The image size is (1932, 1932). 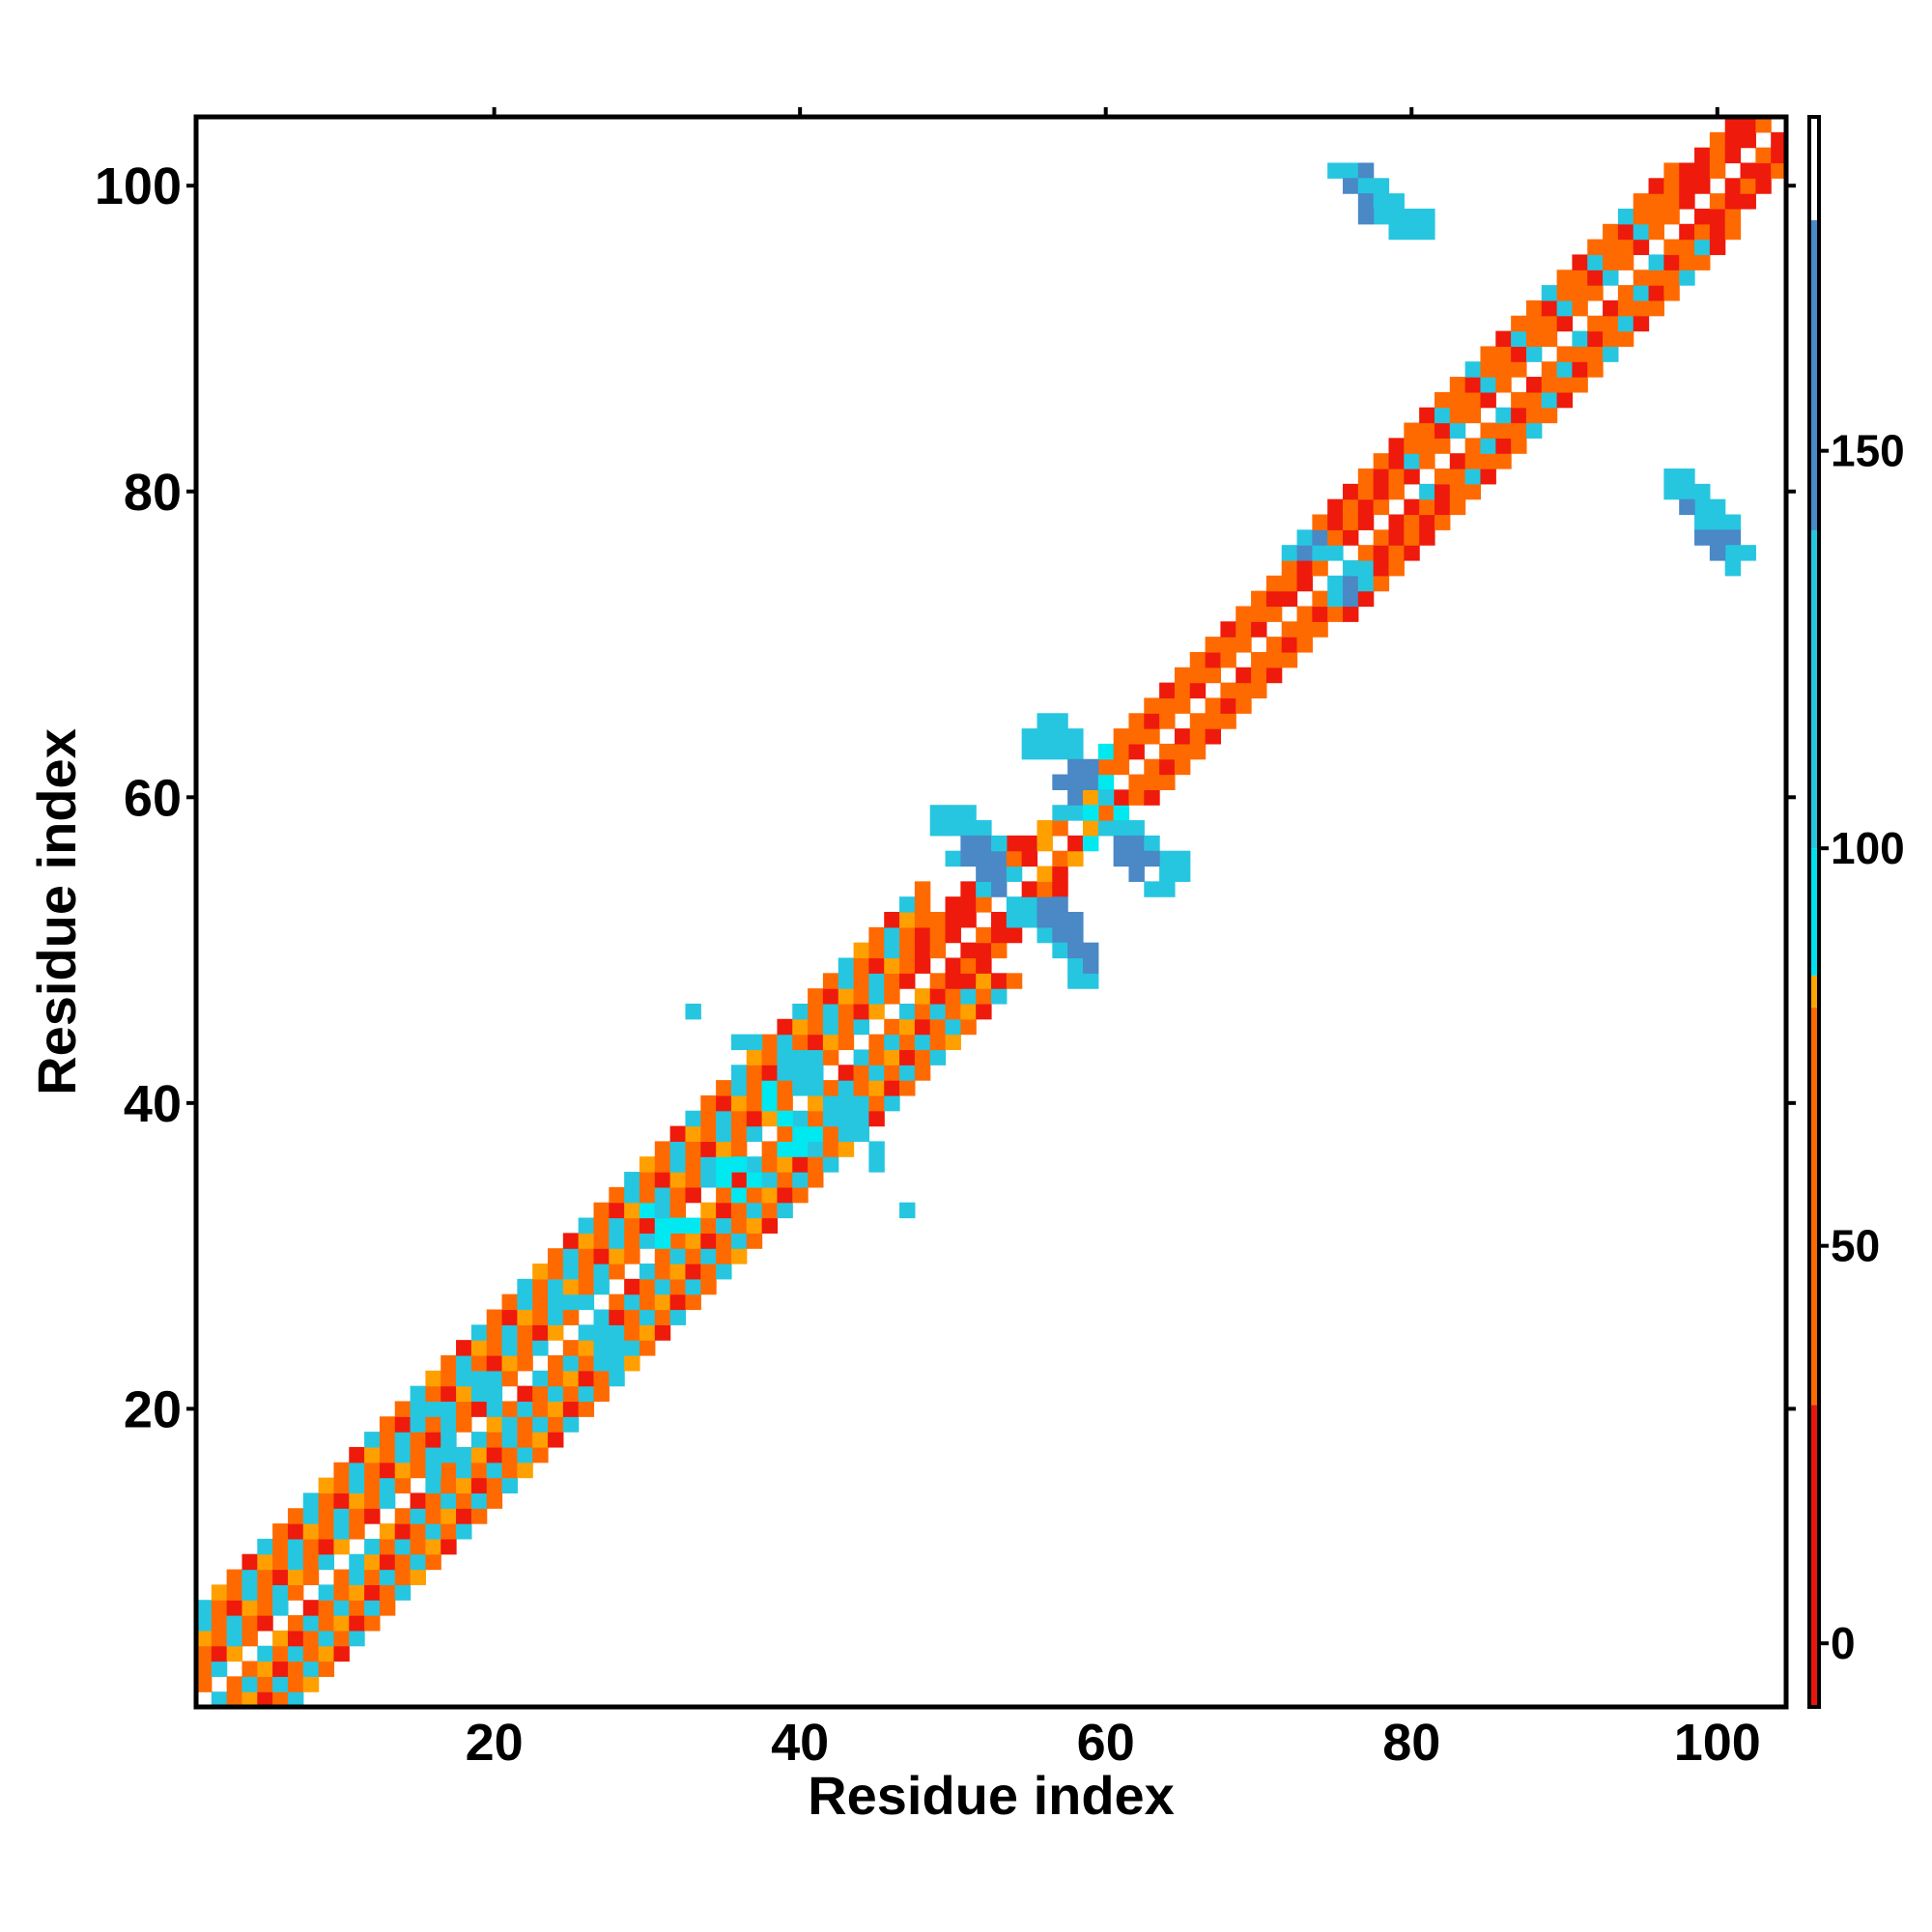 What do you see at coordinates (1814, 912) in the screenshot?
I see `colorbar-segment` at bounding box center [1814, 912].